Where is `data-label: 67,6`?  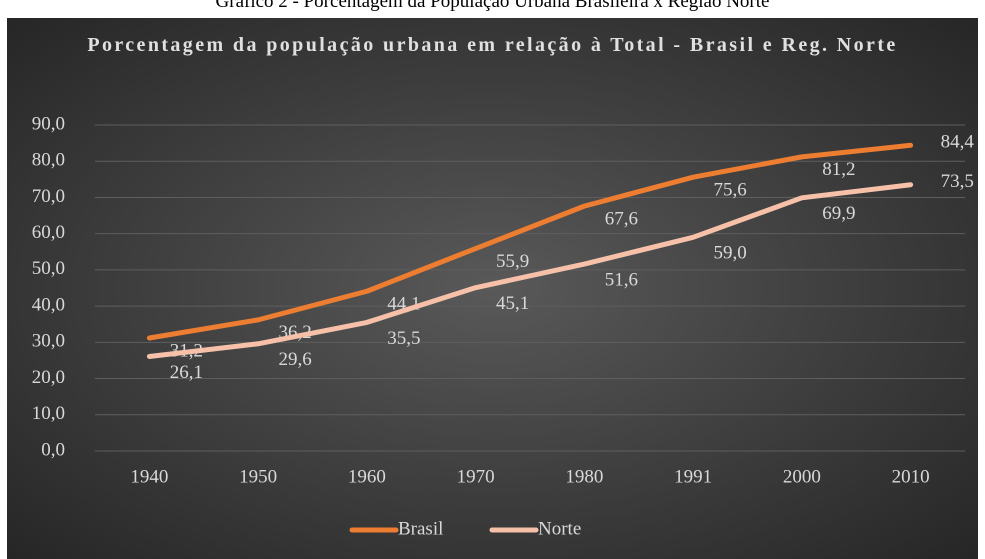 data-label: 67,6 is located at coordinates (621, 218).